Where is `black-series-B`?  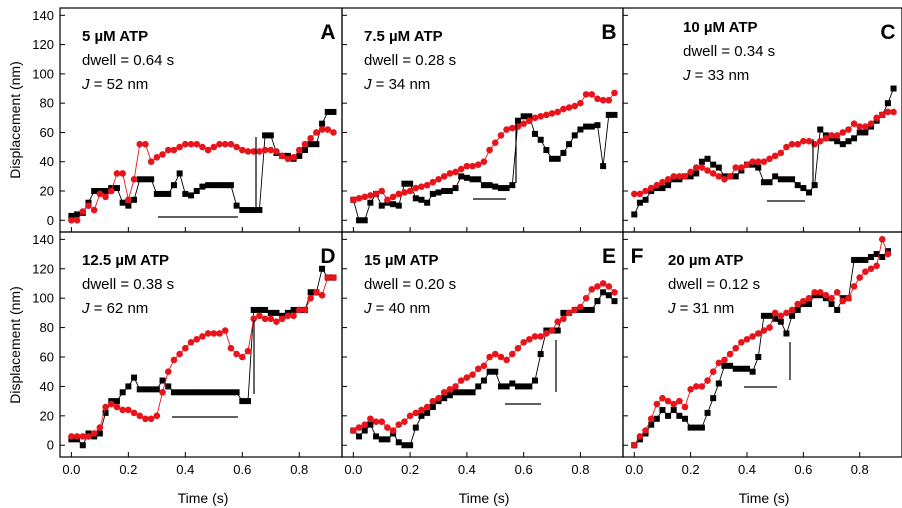 black-series-B is located at coordinates (484, 167).